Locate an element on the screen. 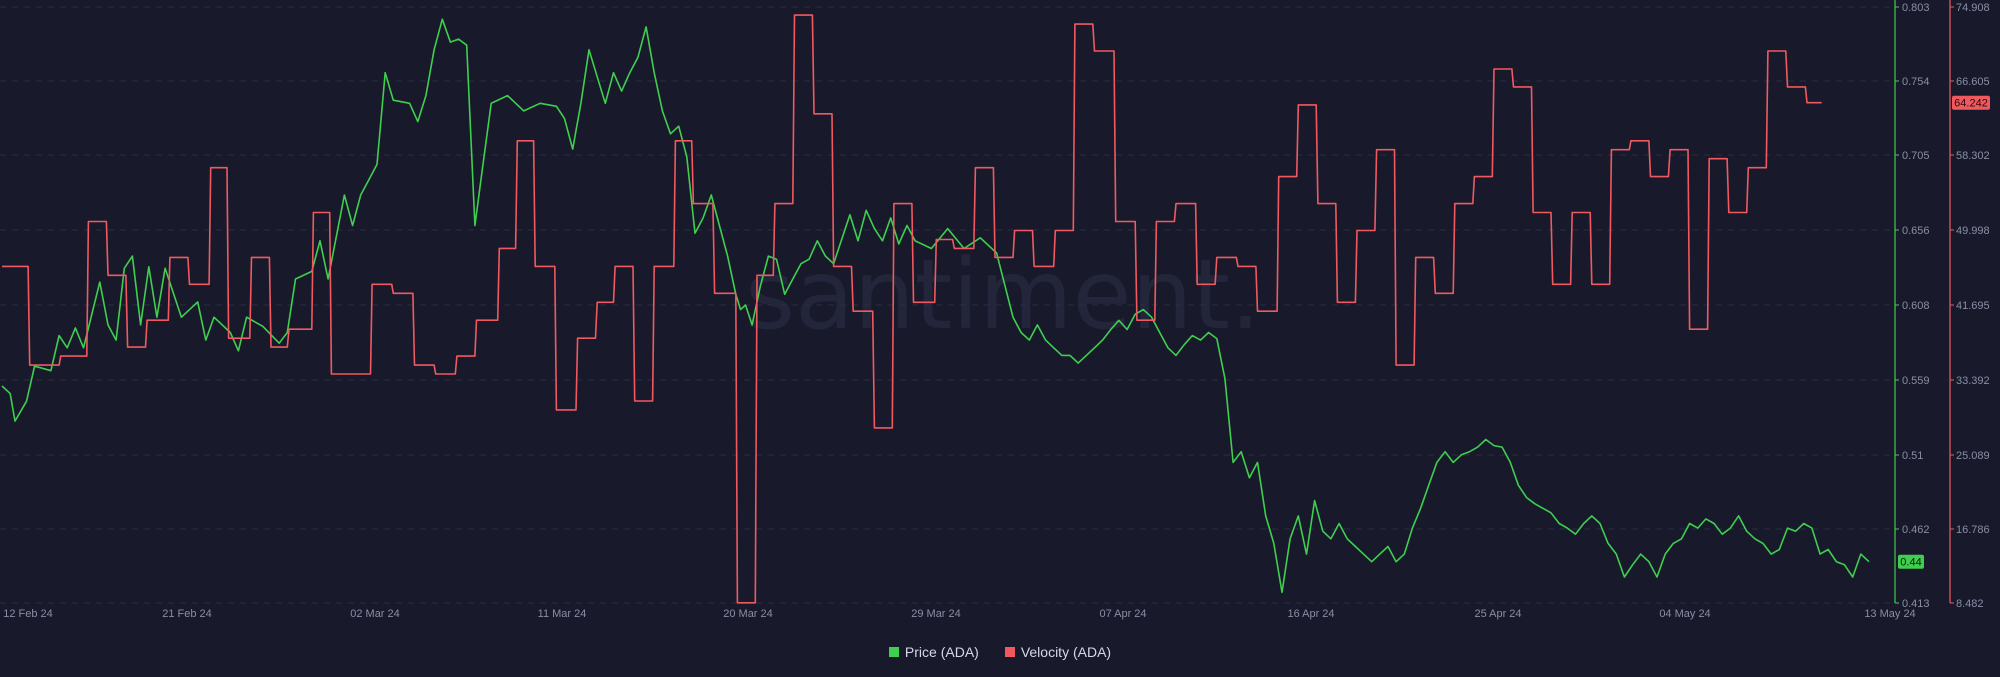 This screenshot has height=677, width=2000. legend-label-velocity: Velocity (ADA) is located at coordinates (1066, 652).